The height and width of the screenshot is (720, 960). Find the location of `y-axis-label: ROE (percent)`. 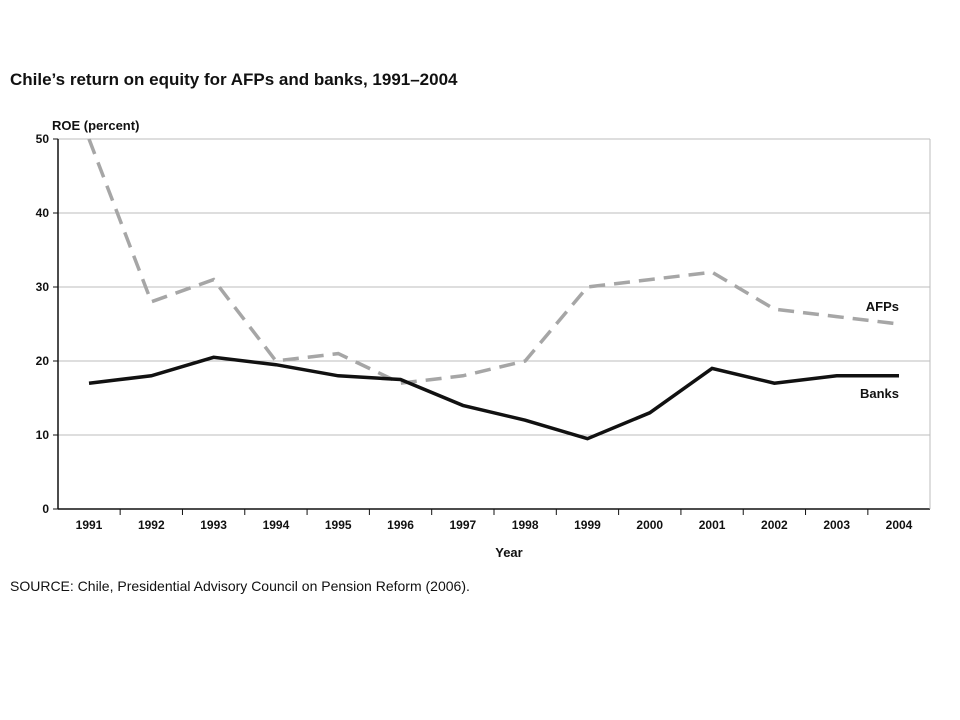

y-axis-label: ROE (percent) is located at coordinates (95, 125).